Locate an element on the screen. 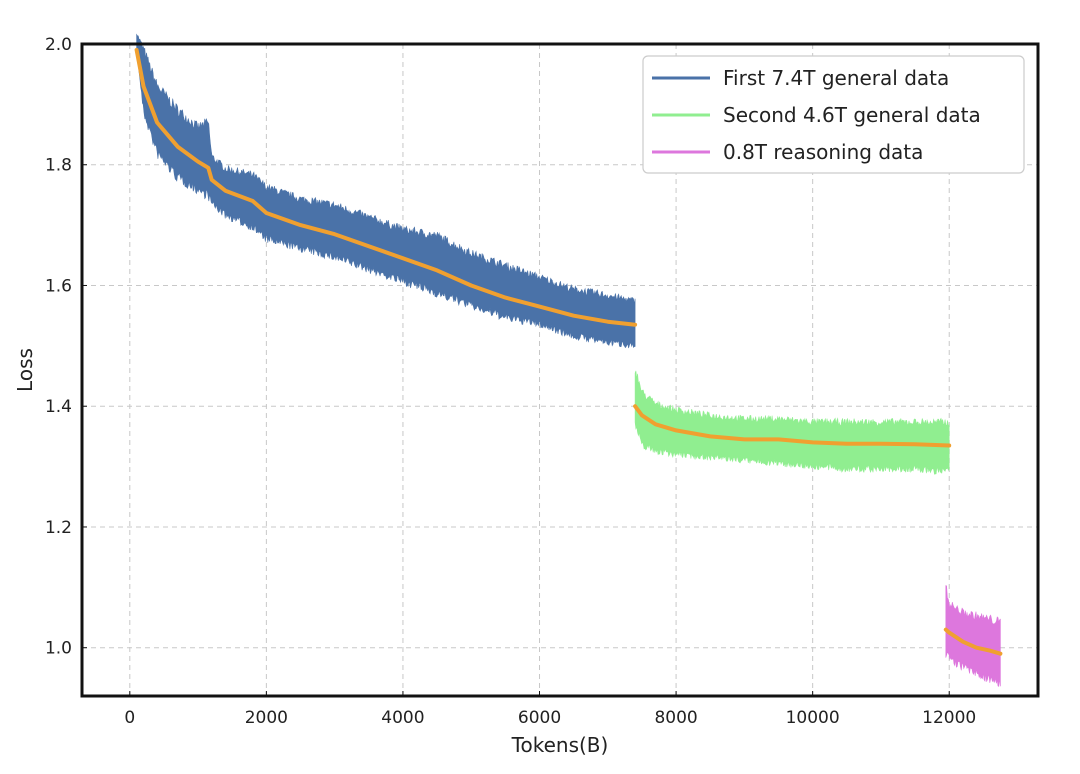  y-tick-label: 1.2 is located at coordinates (58, 528).